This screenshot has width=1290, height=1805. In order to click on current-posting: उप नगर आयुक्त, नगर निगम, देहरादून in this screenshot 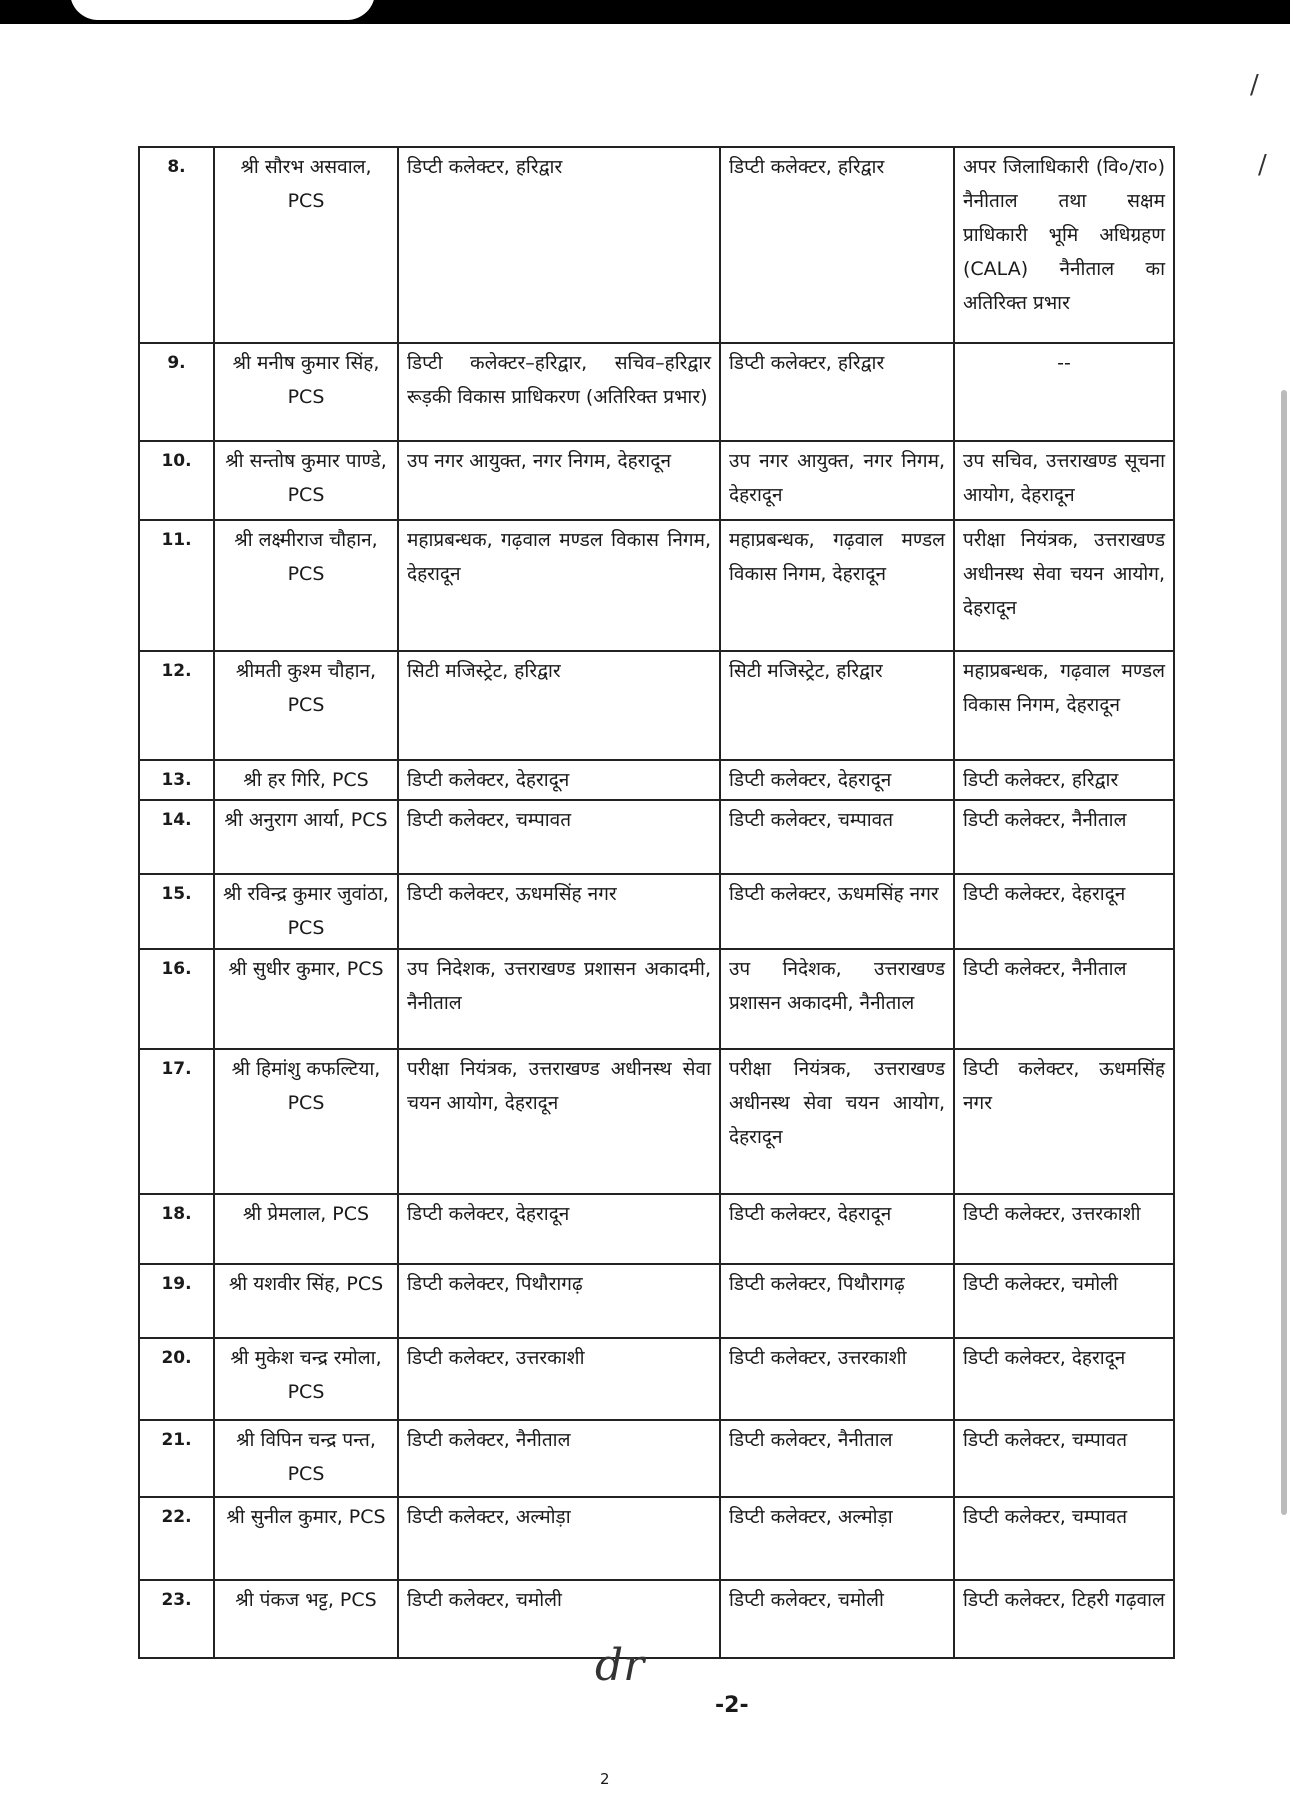, I will do `click(559, 480)`.